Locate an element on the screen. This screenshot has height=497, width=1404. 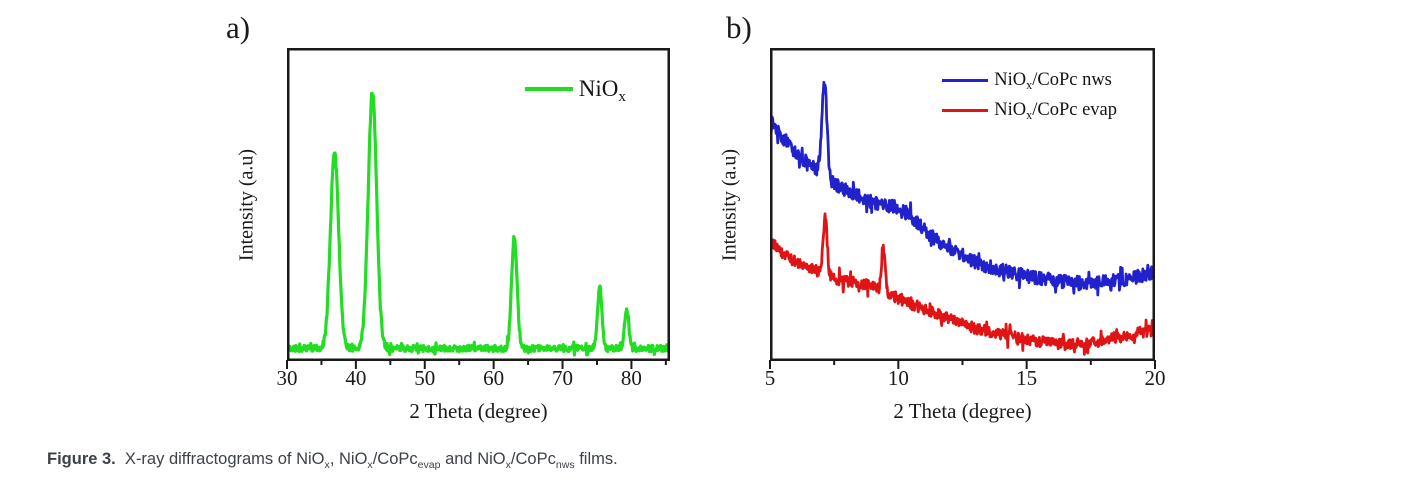
legend-label: NiOx/CoPc evap is located at coordinates (1055, 111).